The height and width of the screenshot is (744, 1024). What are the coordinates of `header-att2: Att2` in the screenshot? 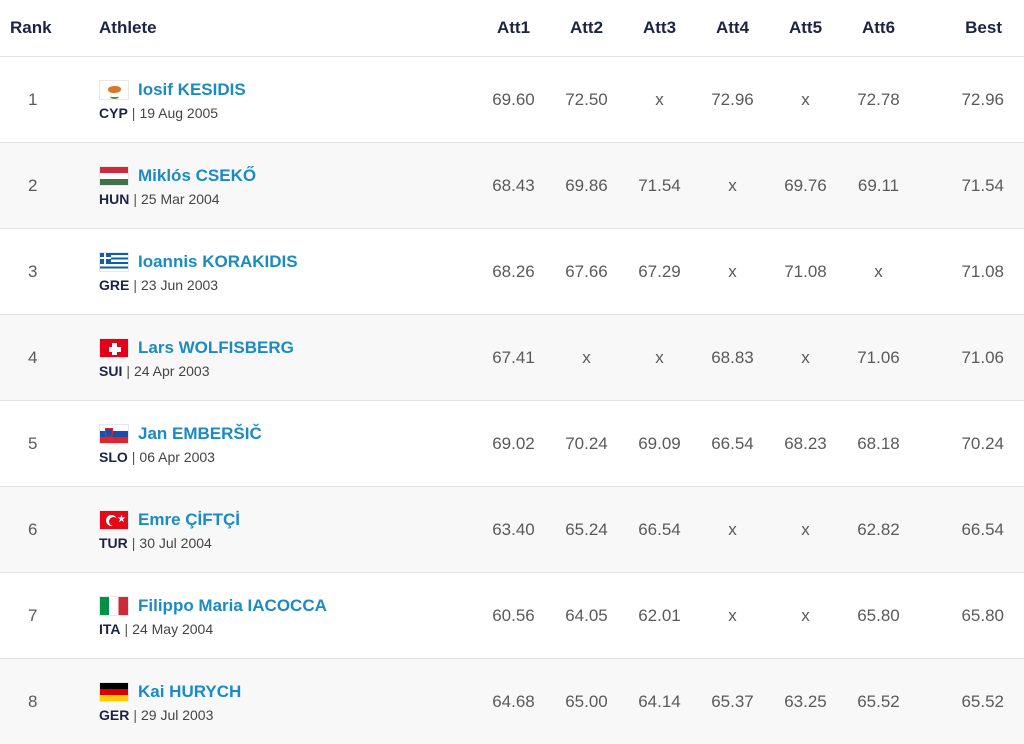 It's located at (586, 28).